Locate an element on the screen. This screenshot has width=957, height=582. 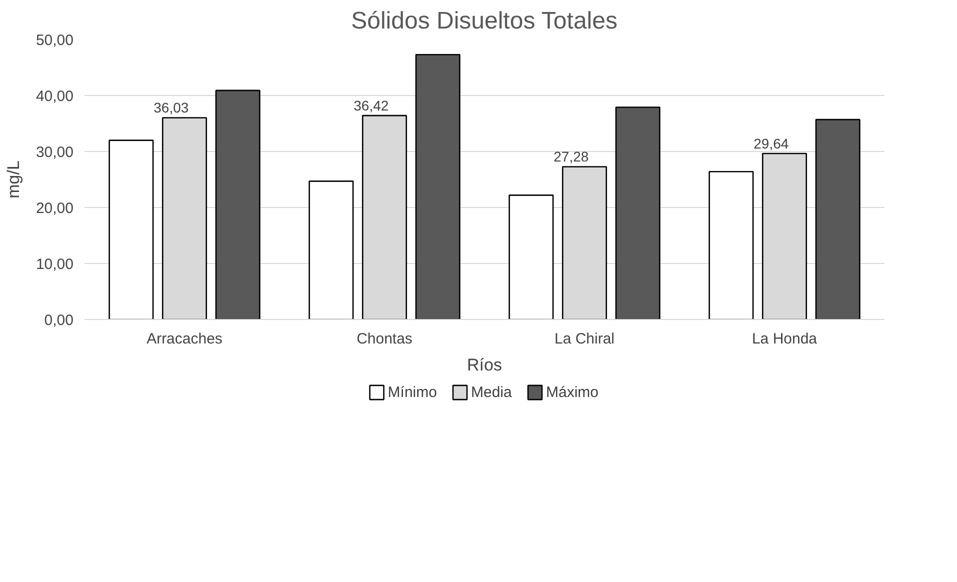
x-tick-label: Arracaches is located at coordinates (184, 339).